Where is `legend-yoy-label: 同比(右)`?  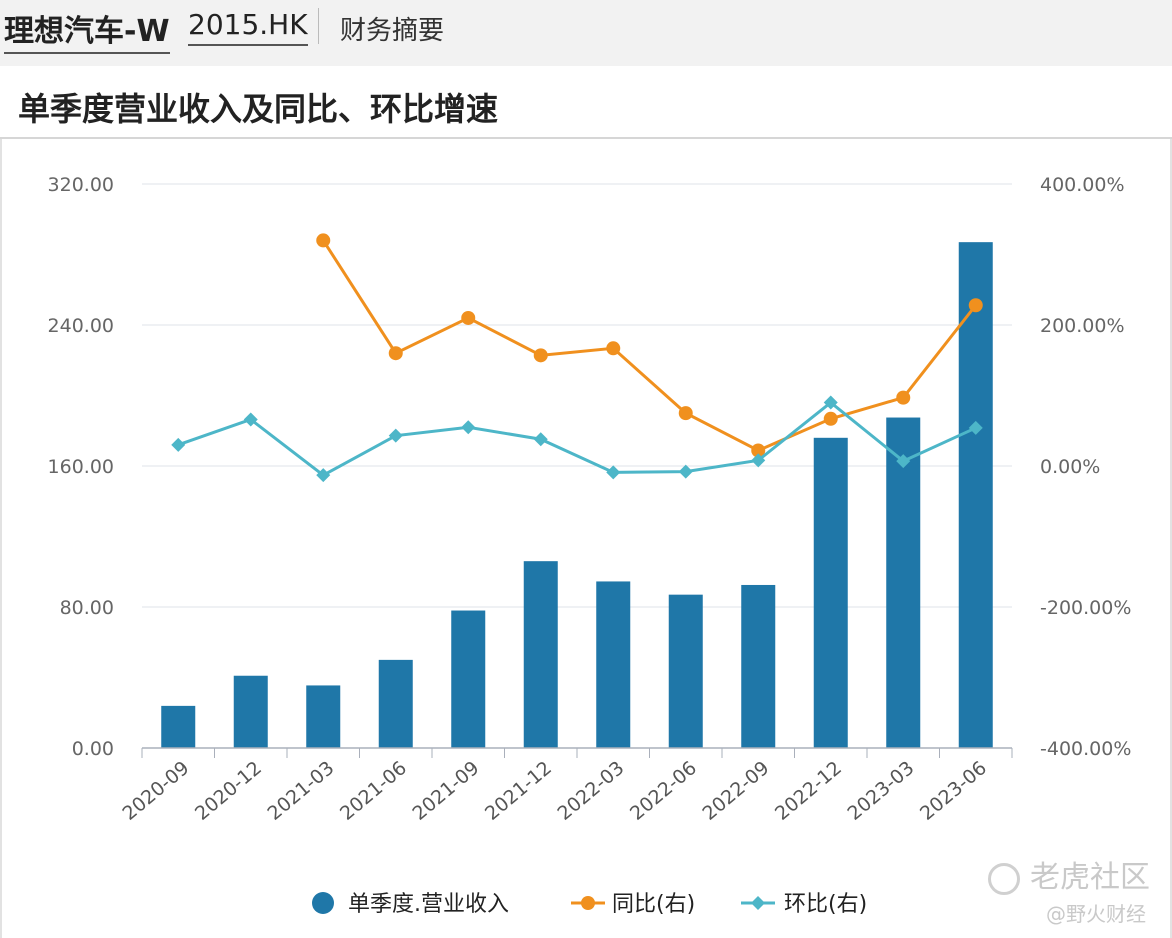
legend-yoy-label: 同比(右) is located at coordinates (653, 904).